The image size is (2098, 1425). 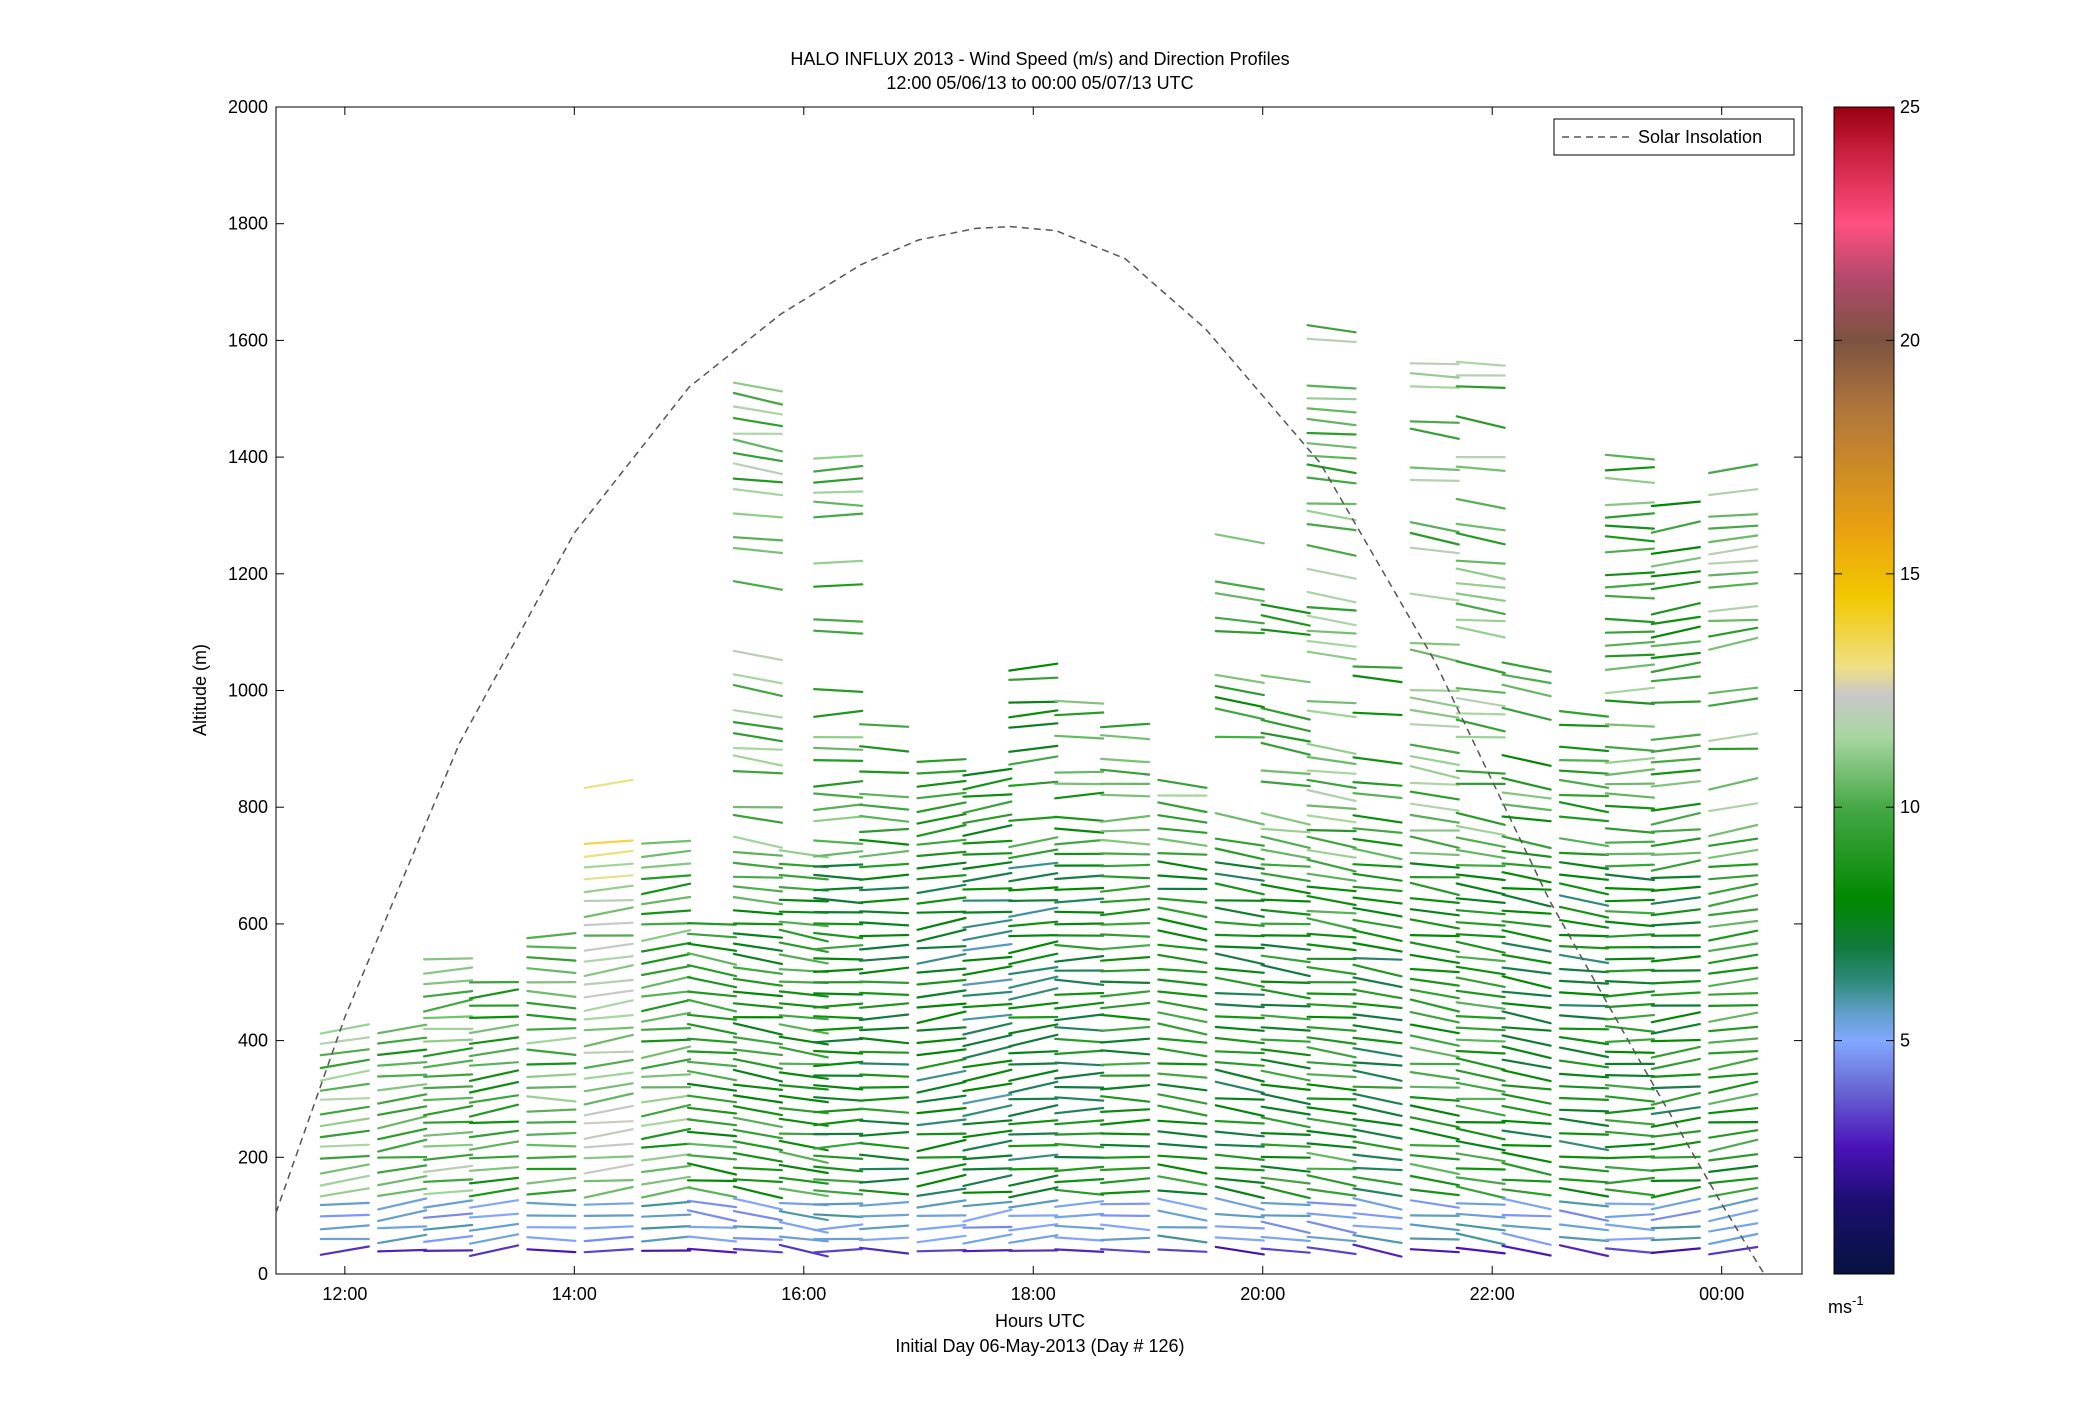 I want to click on colorbar-tick-label: 5, so click(x=1905, y=1041).